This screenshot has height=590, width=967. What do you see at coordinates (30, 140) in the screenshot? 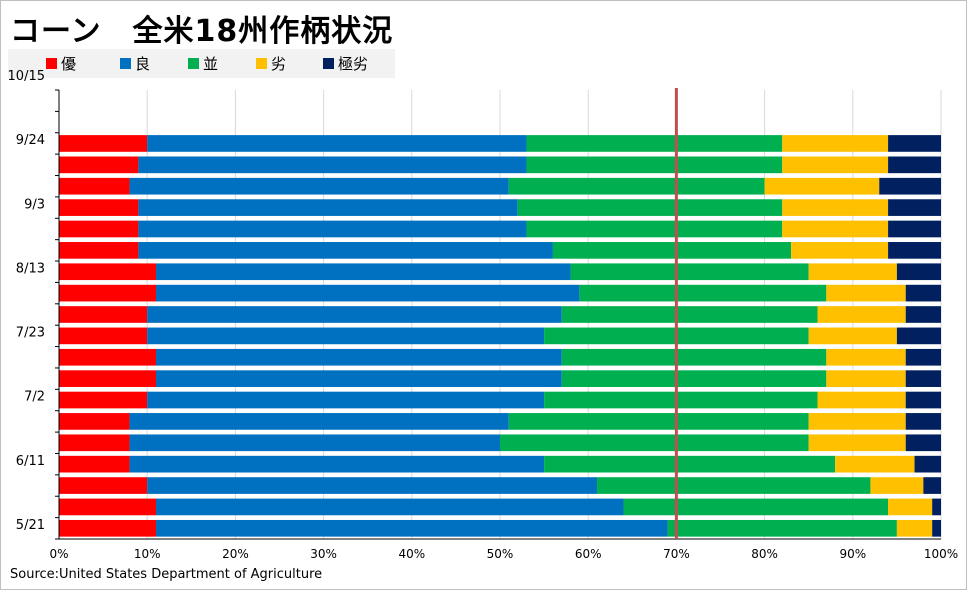
I see `y-tick-label: 9/24` at bounding box center [30, 140].